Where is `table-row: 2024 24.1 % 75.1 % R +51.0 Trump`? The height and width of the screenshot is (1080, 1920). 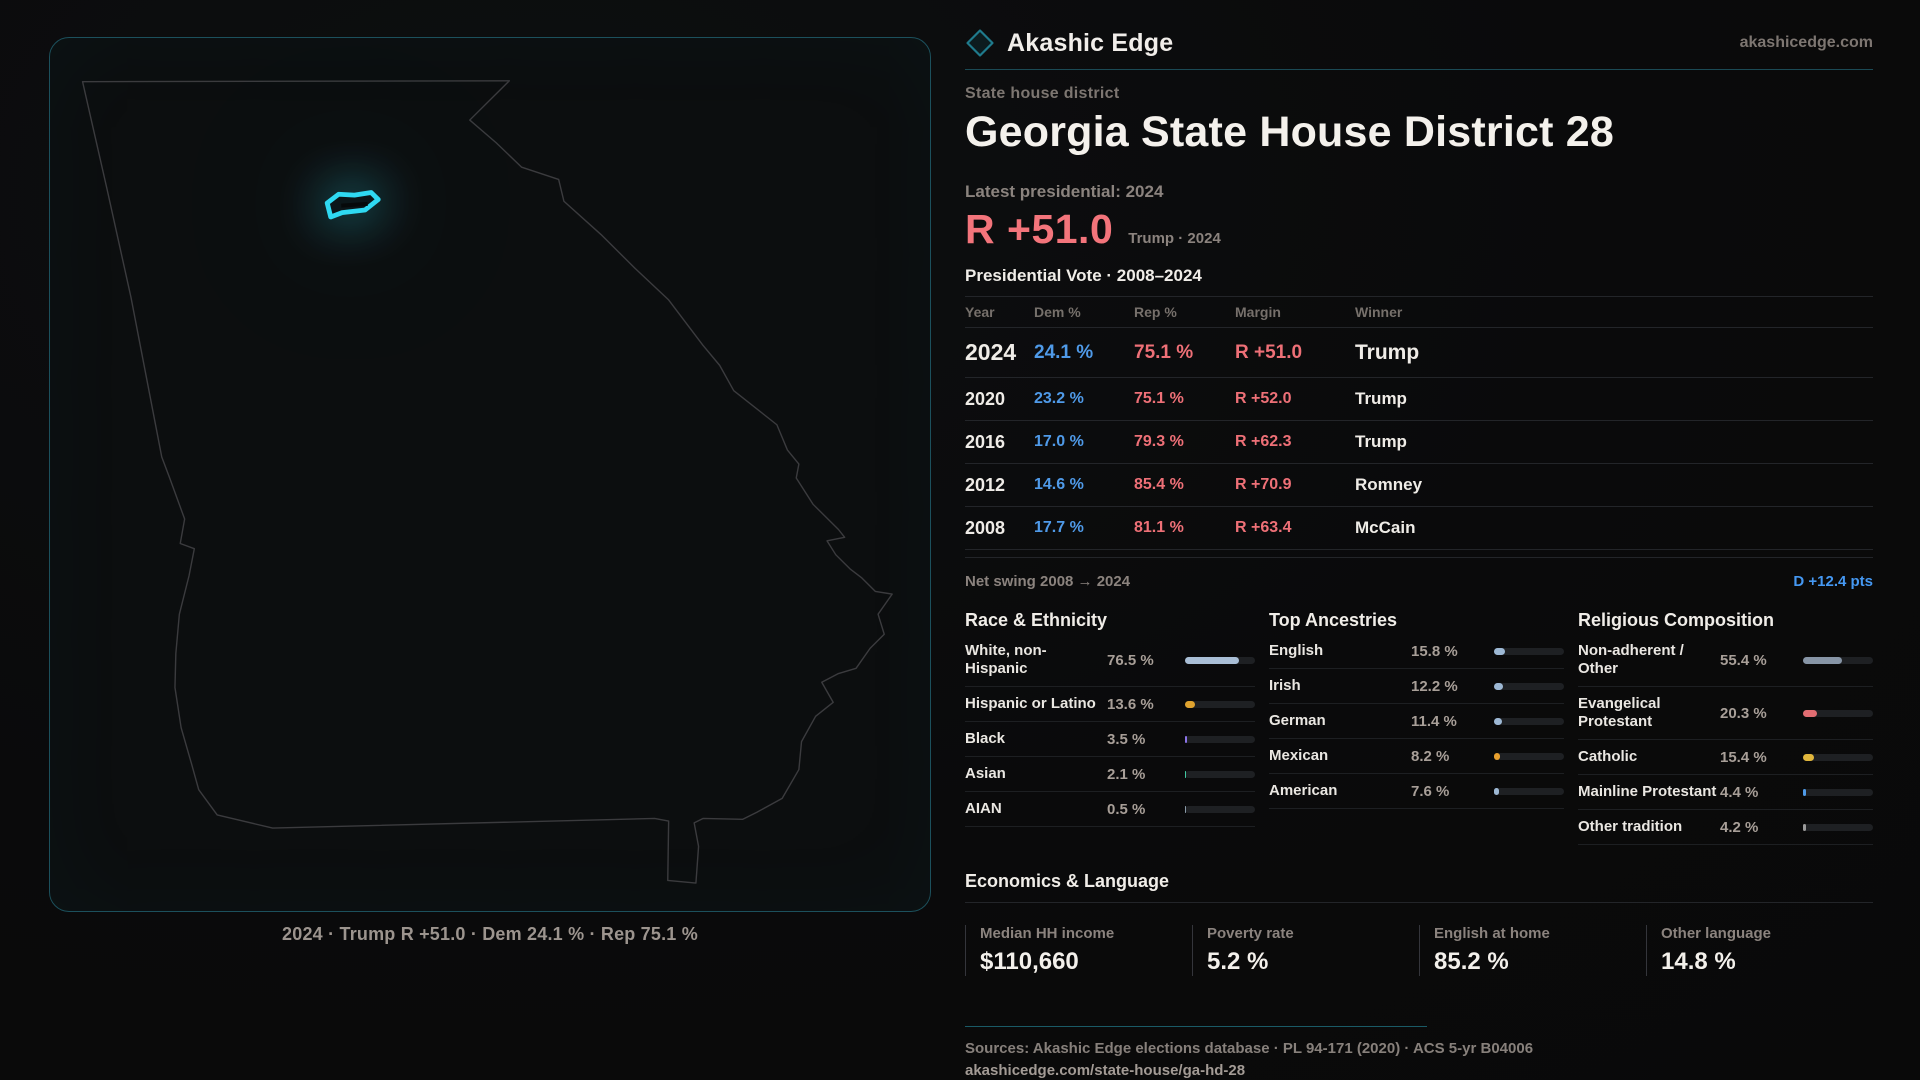
table-row: 2024 24.1 % 75.1 % R +51.0 Trump is located at coordinates (1419, 353).